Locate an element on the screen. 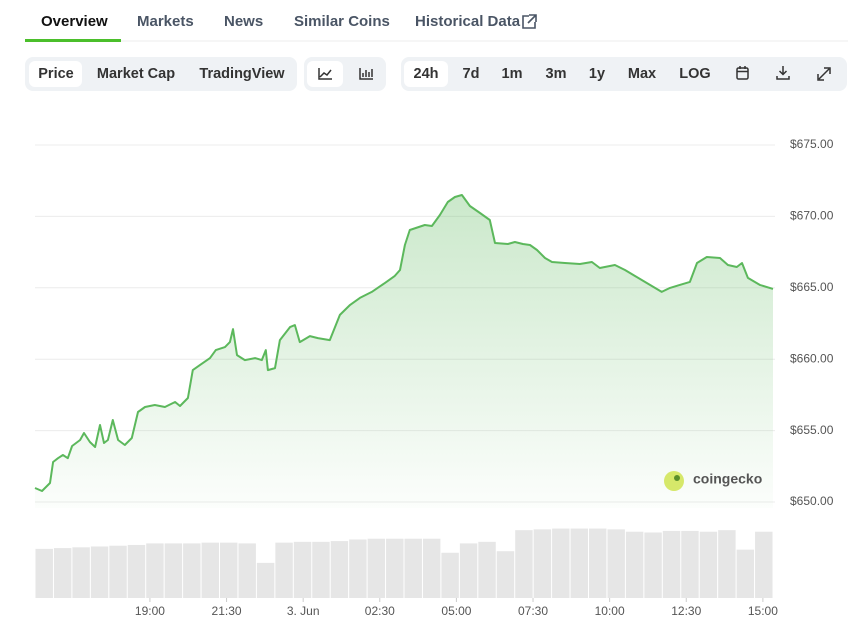 The width and height of the screenshot is (855, 635). range-button: 24h is located at coordinates (426, 74).